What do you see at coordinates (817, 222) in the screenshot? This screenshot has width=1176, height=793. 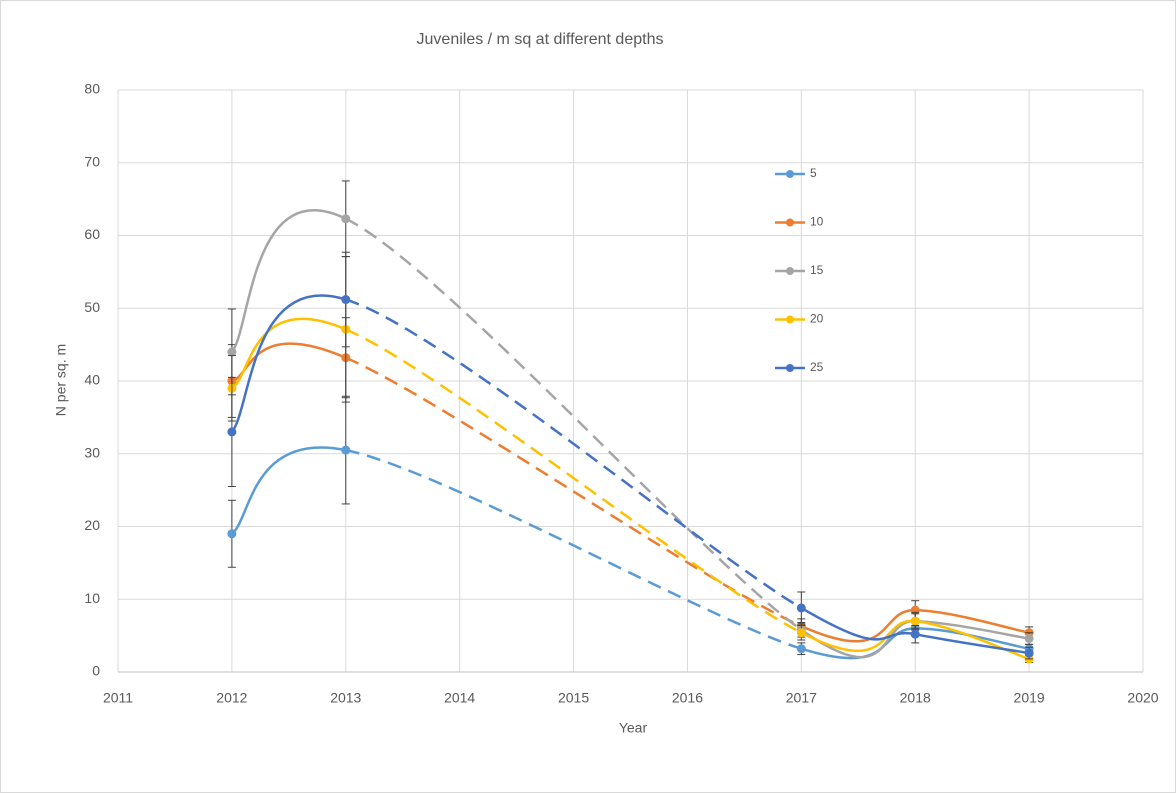 I see `legend-label: 10` at bounding box center [817, 222].